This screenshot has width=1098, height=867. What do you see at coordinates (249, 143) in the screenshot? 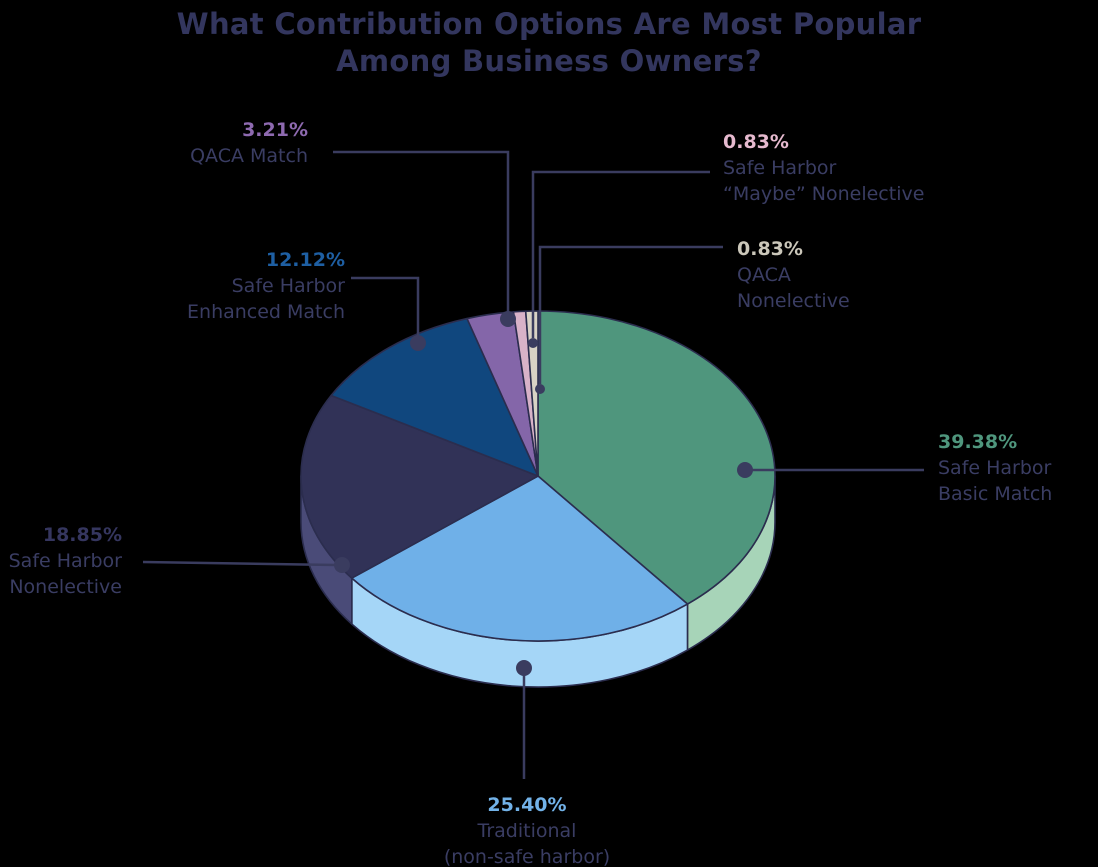
I see `label-qaca-match: 3.21% QACA Match` at bounding box center [249, 143].